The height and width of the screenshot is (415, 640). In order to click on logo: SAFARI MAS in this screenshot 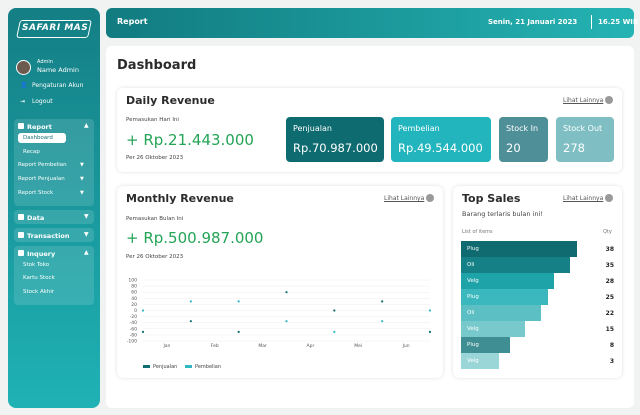, I will do `click(55, 28)`.